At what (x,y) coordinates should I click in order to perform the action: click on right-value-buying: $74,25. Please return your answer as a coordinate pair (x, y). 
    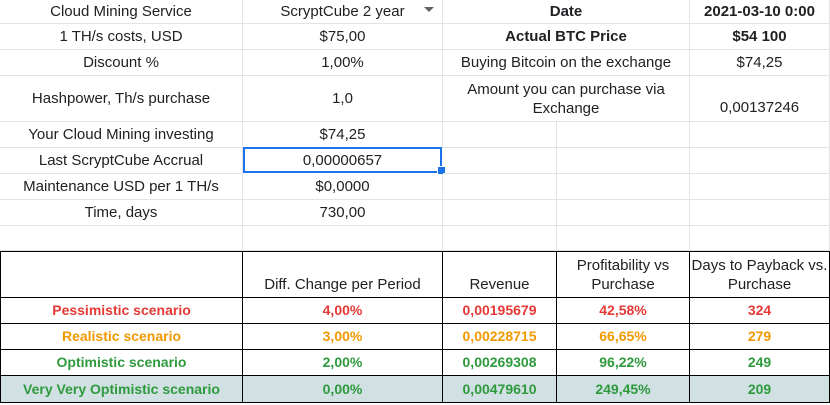
    Looking at the image, I should click on (760, 63).